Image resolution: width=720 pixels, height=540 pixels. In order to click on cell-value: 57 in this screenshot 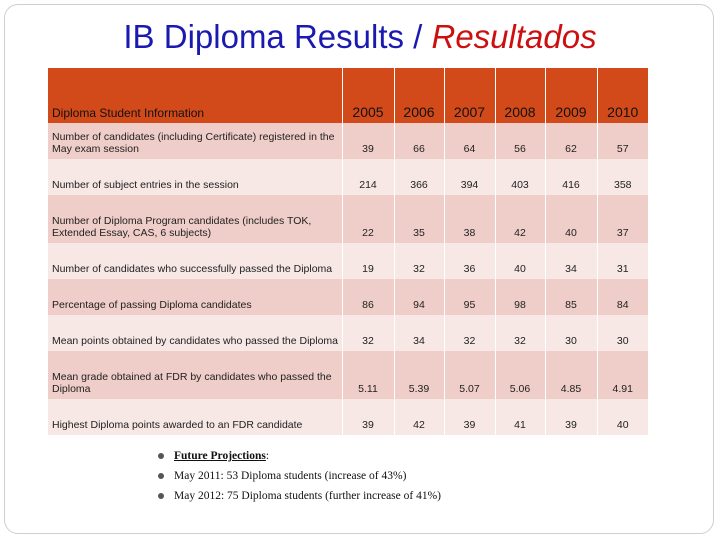, I will do `click(622, 141)`.